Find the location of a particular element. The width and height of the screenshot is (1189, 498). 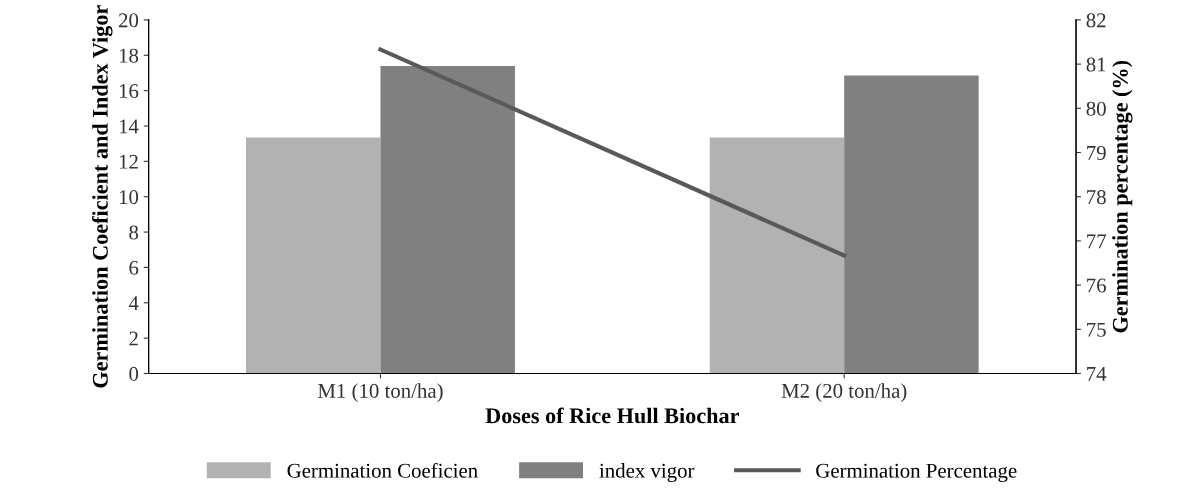

y2-axis-title: Germination percentage (%) is located at coordinates (1122, 196).